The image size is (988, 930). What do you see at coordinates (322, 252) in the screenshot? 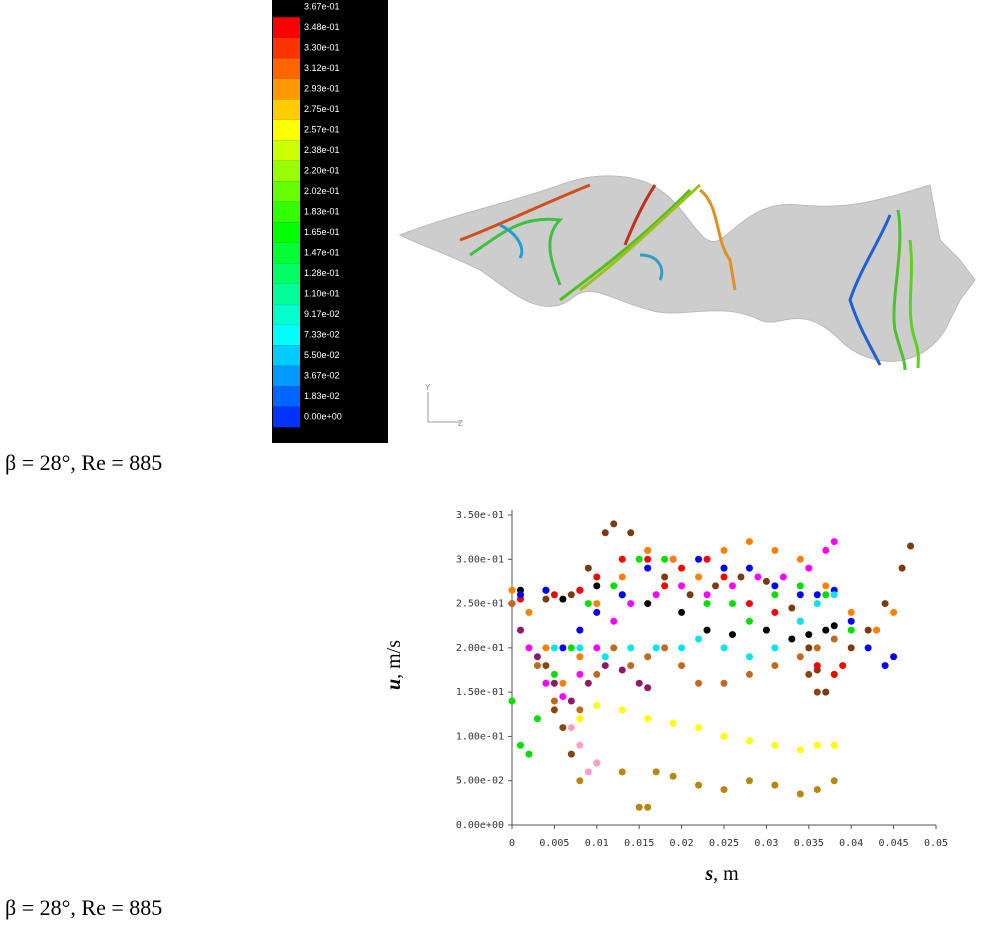
I see `colorbar-label: 1.47e-01` at bounding box center [322, 252].